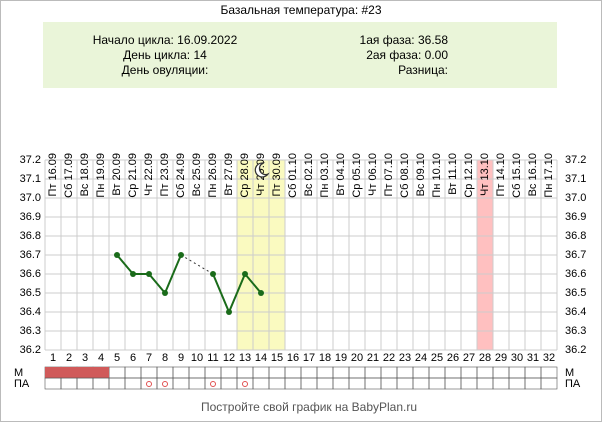  What do you see at coordinates (229, 358) in the screenshot?
I see `day-label: 12` at bounding box center [229, 358].